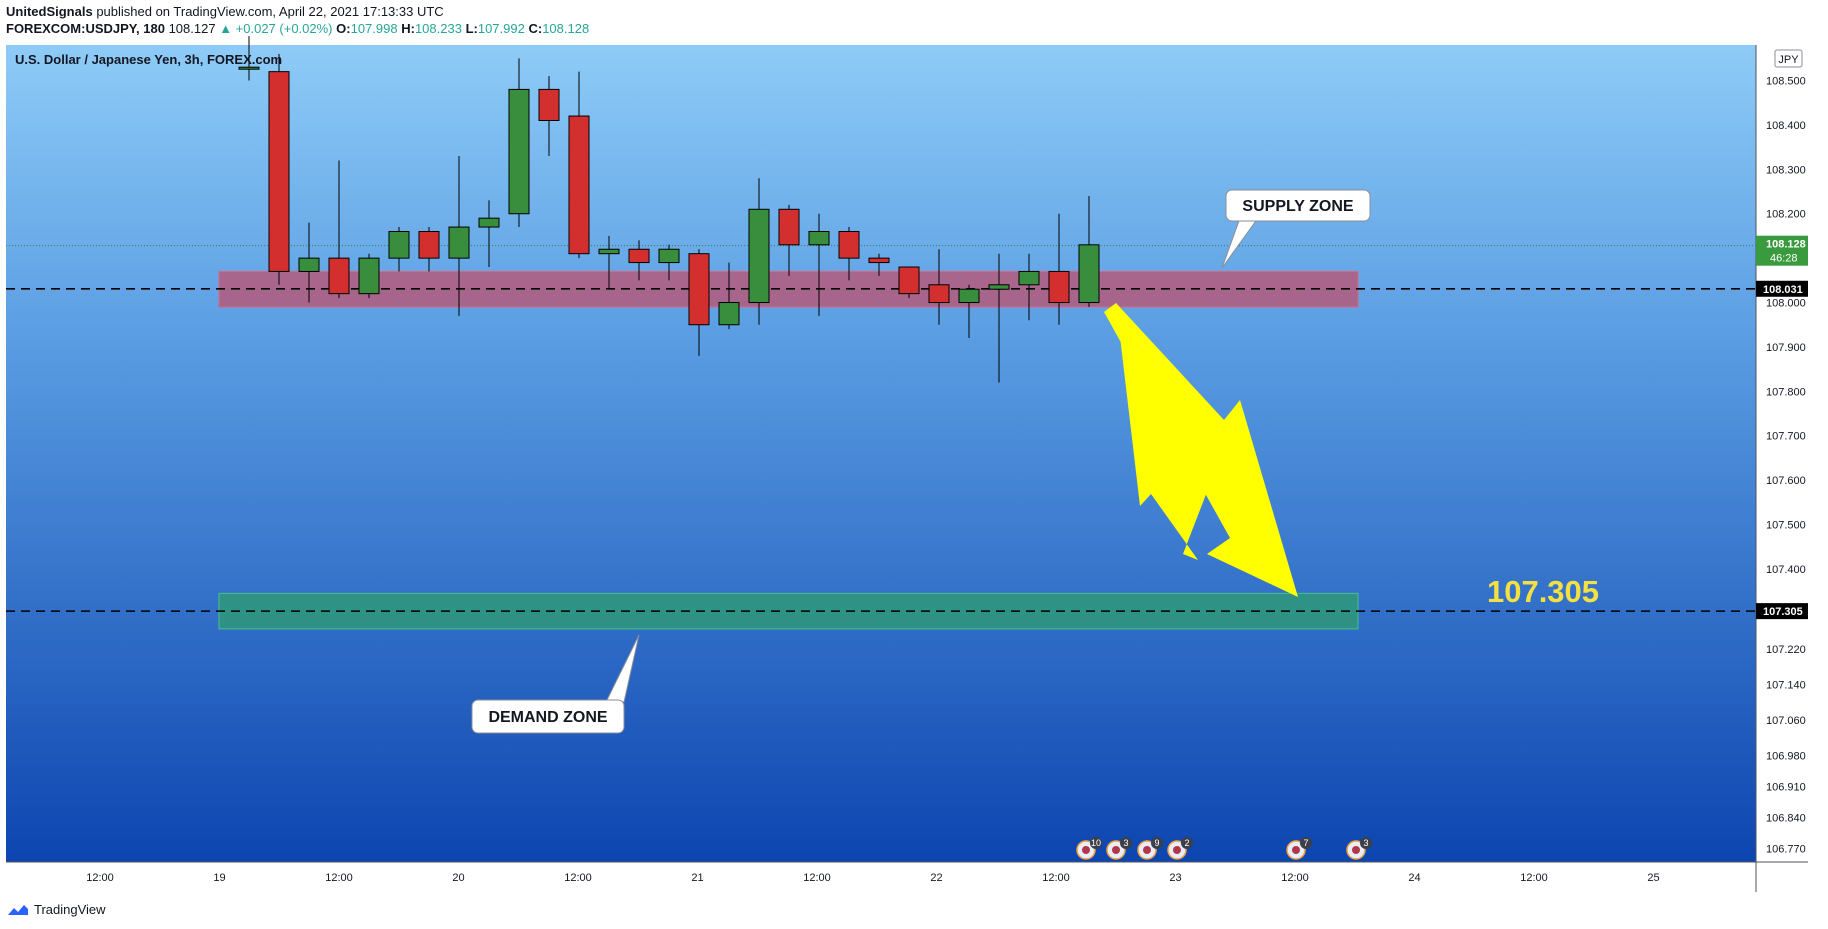 The image size is (1828, 929). I want to click on event-count-label: 2, so click(1186, 843).